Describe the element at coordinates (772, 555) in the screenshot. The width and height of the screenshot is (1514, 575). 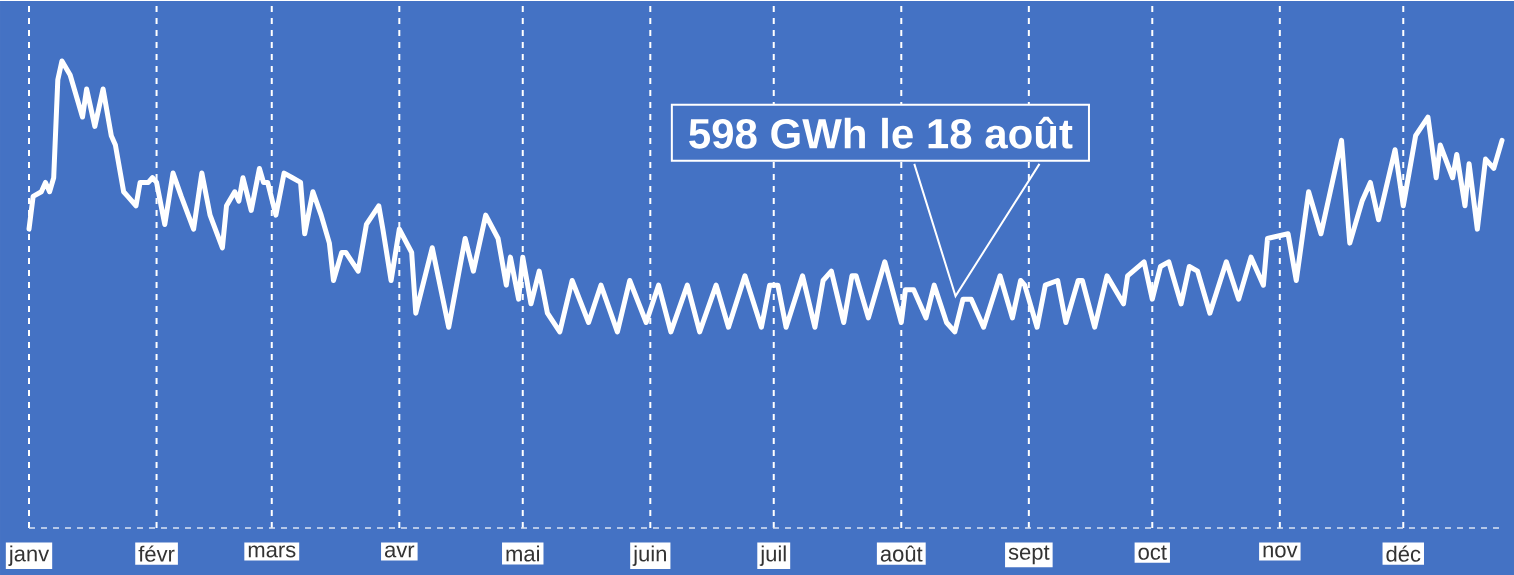
I see `x-tick-label: juil` at that location.